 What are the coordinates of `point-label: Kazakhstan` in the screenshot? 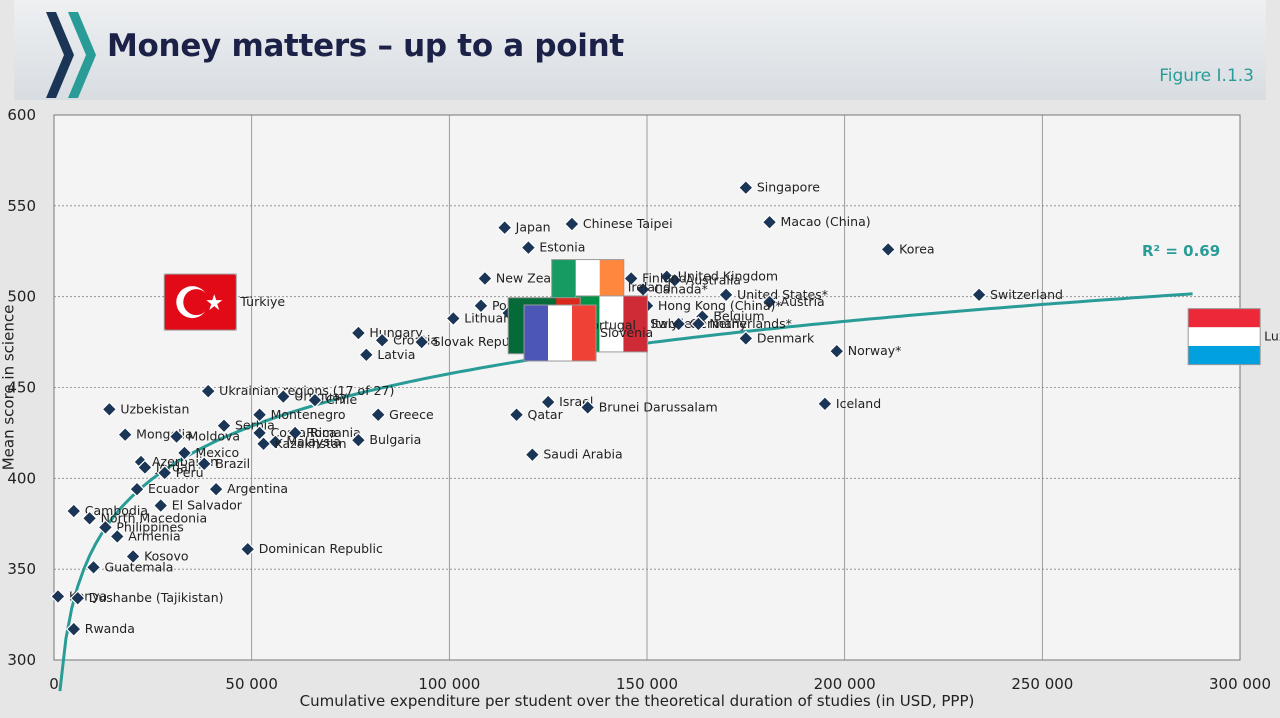 It's located at (311, 443).